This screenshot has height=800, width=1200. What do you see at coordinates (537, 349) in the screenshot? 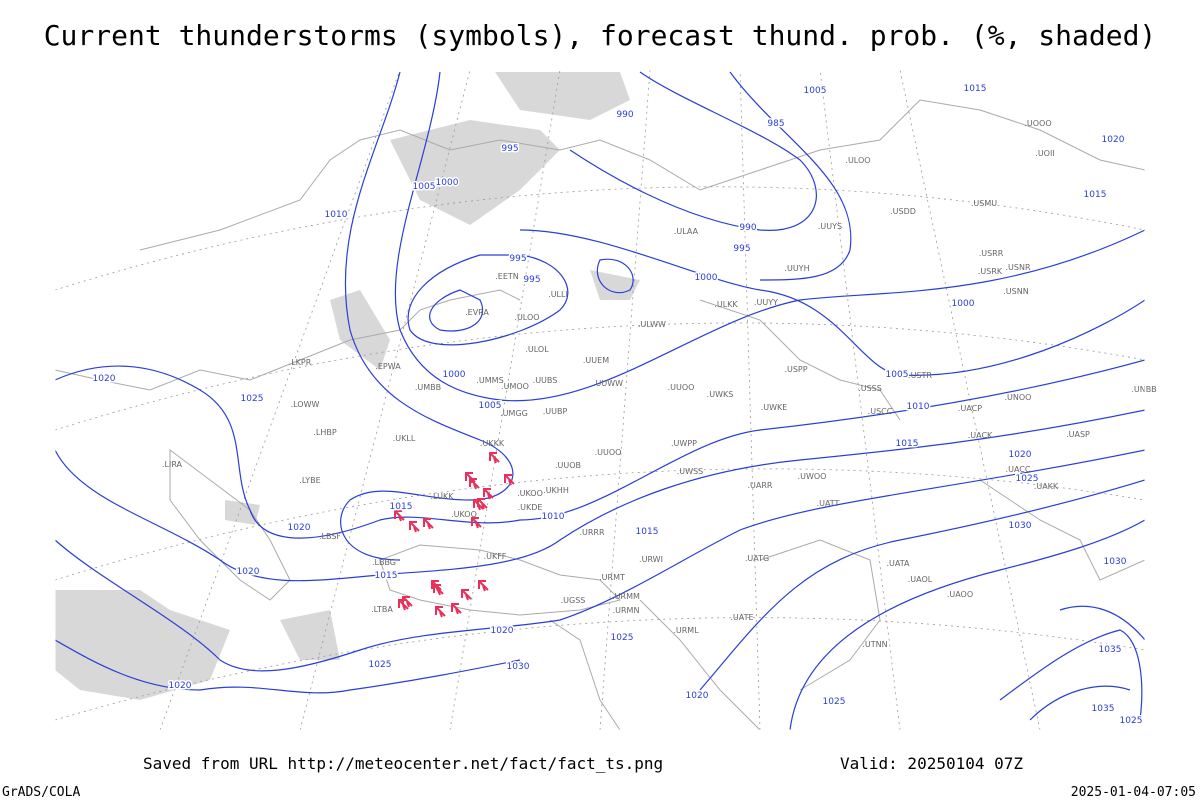
I see `station-label: .ULOL` at bounding box center [537, 349].